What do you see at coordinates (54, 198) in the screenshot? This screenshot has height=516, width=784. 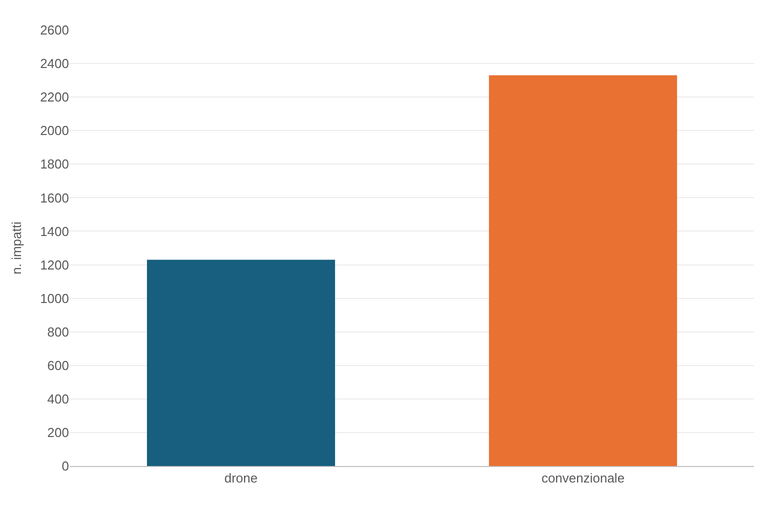 I see `y-tick-label: 1600` at bounding box center [54, 198].